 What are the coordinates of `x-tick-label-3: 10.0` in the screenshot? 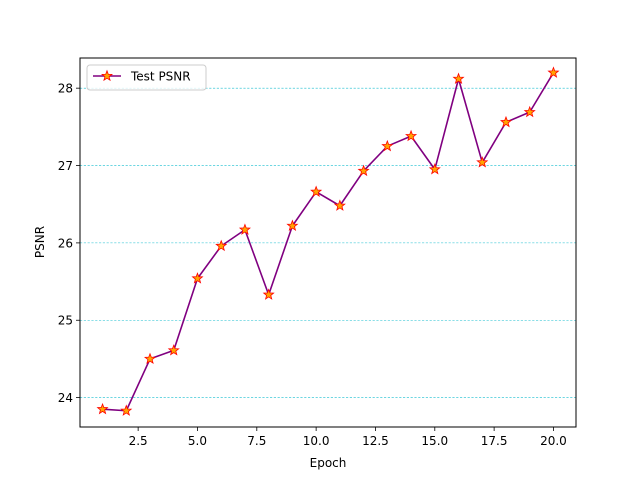 It's located at (316, 441).